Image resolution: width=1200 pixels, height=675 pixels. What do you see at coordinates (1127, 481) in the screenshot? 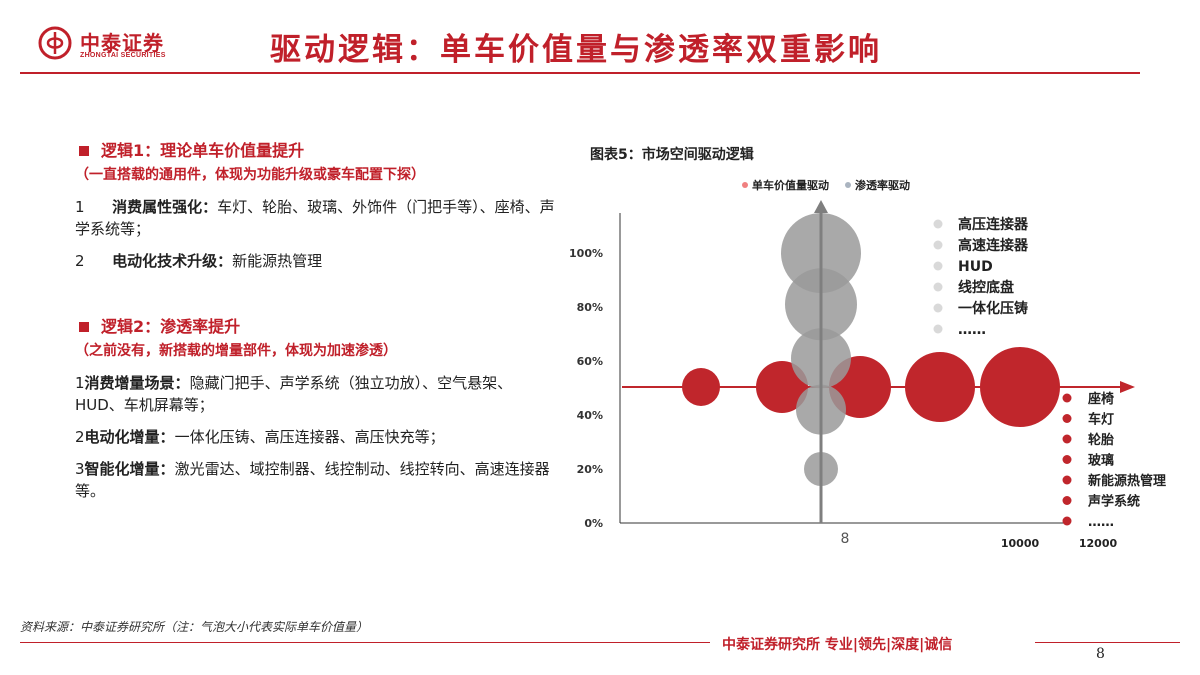
I see `value-item-label: 新能源热管理` at bounding box center [1127, 481].